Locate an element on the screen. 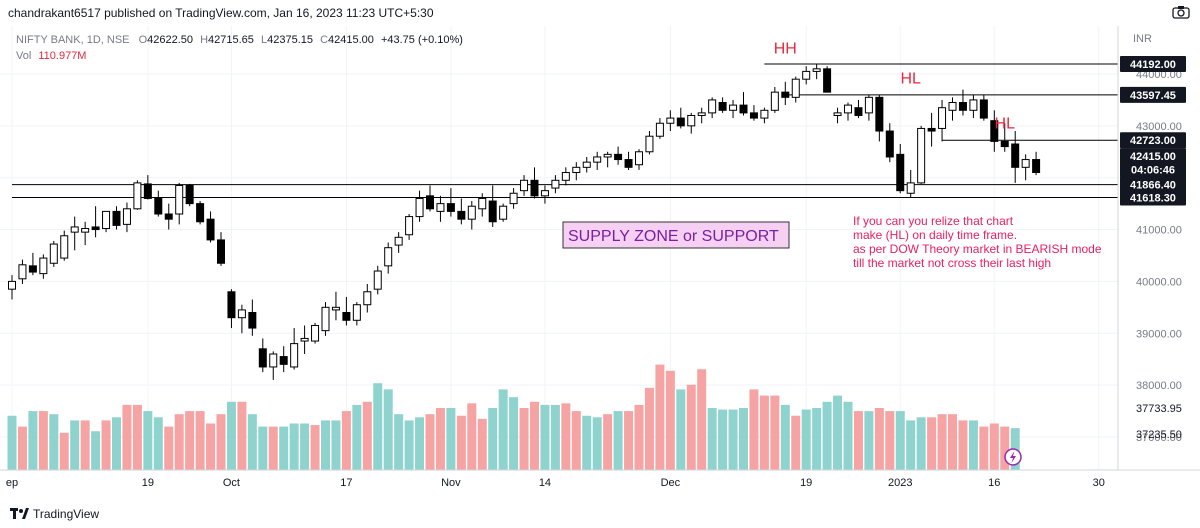 The height and width of the screenshot is (528, 1200). alert-icon is located at coordinates (1013, 457).